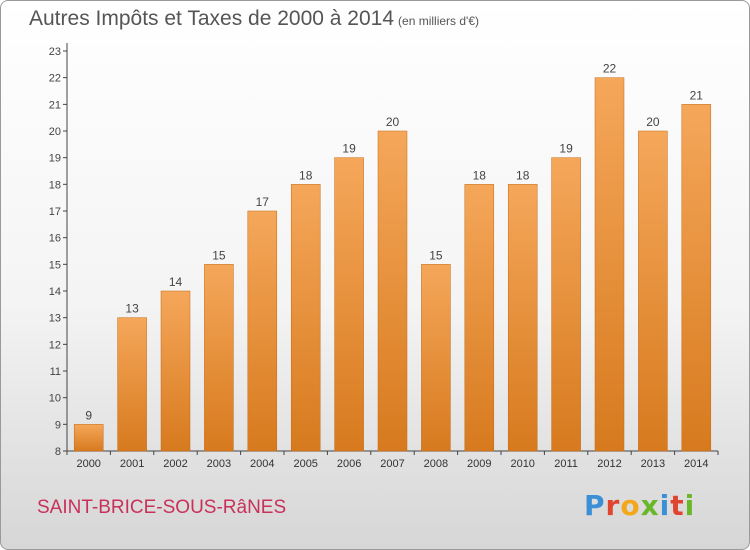 The image size is (750, 550). I want to click on bar-2013, so click(653, 291).